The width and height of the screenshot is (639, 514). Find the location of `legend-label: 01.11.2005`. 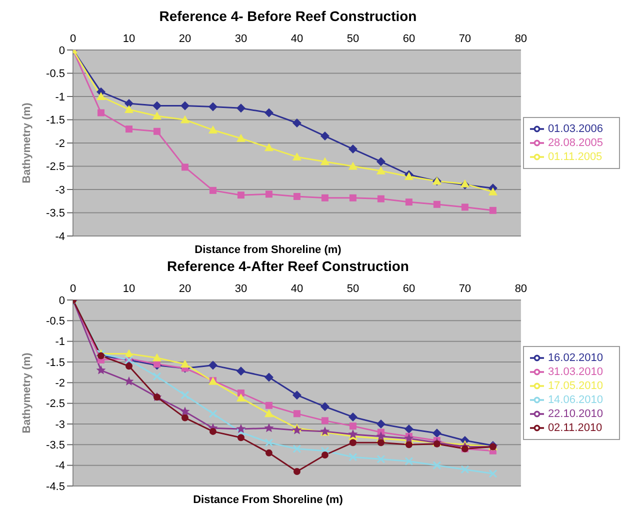

legend-label: 01.11.2005 is located at coordinates (575, 156).